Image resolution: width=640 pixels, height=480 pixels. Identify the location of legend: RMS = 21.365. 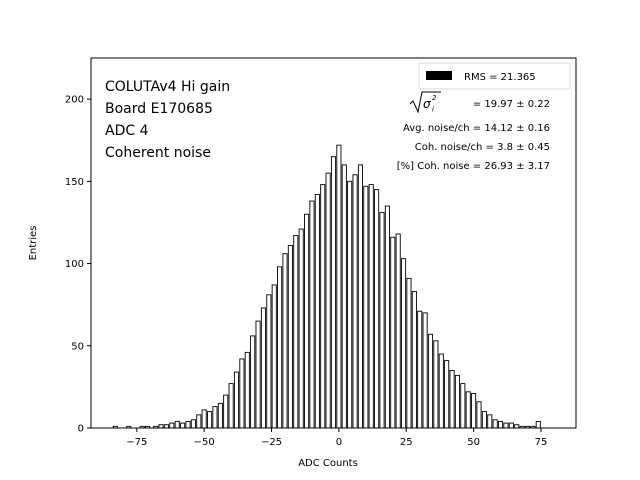
(494, 76).